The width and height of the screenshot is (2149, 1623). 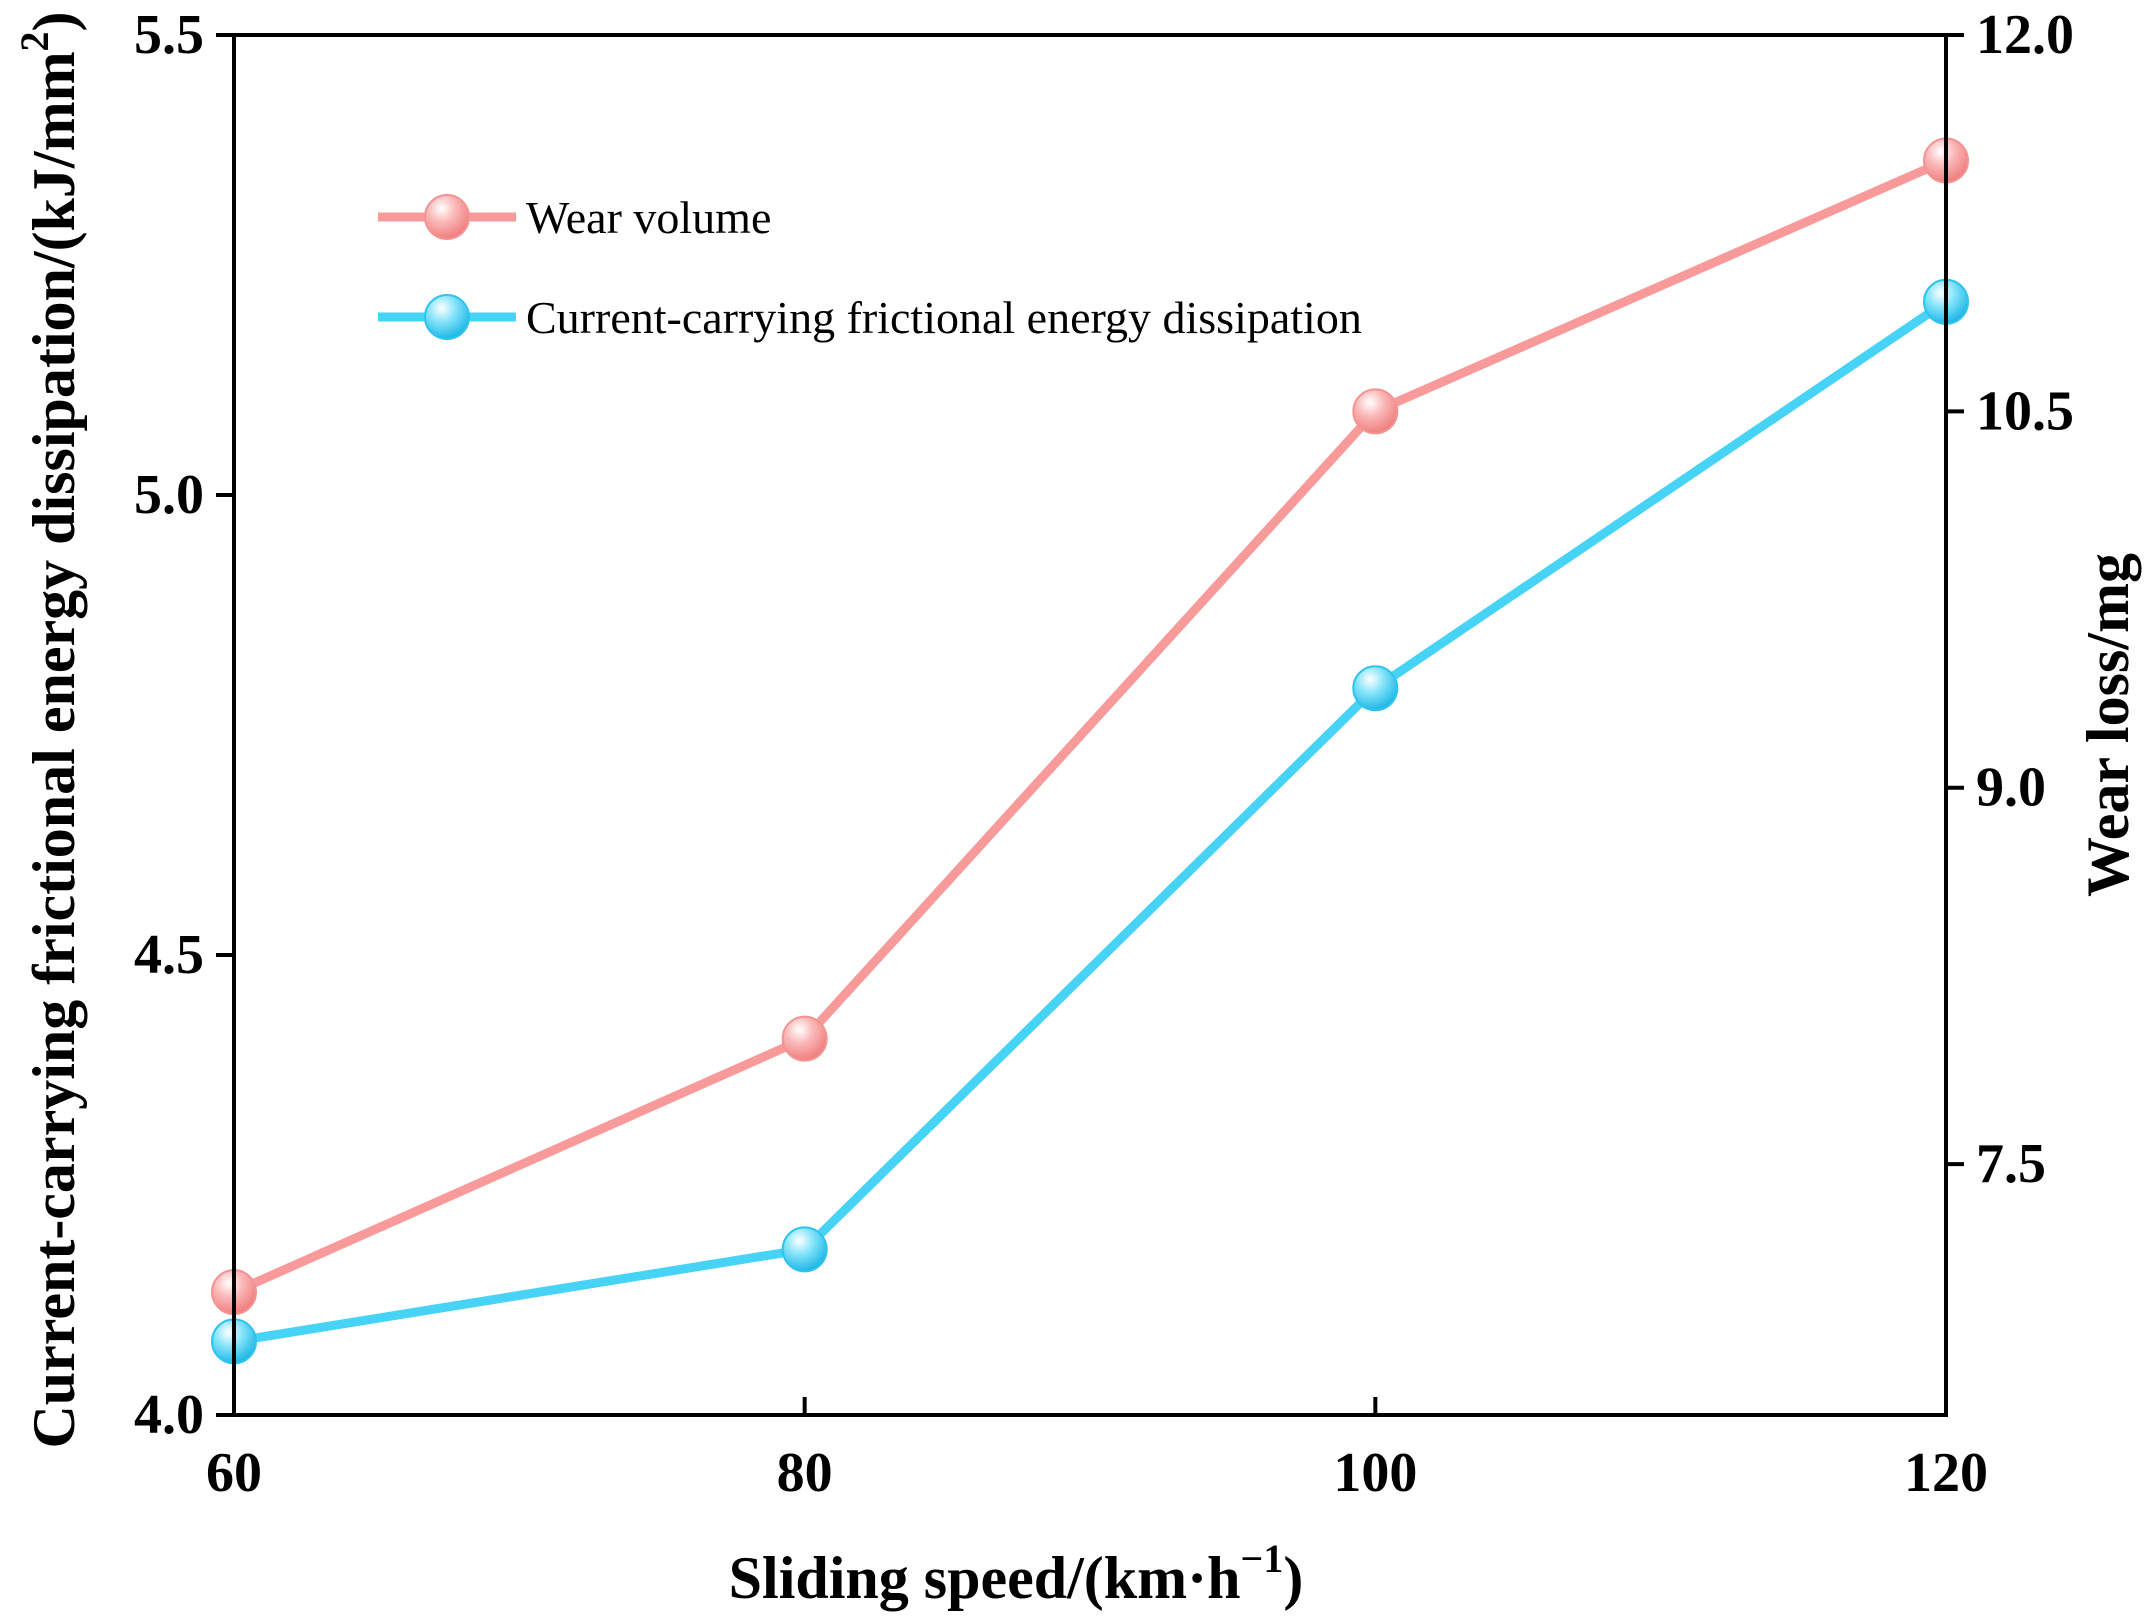 What do you see at coordinates (447, 217) in the screenshot?
I see `legend-marker-wear-volume` at bounding box center [447, 217].